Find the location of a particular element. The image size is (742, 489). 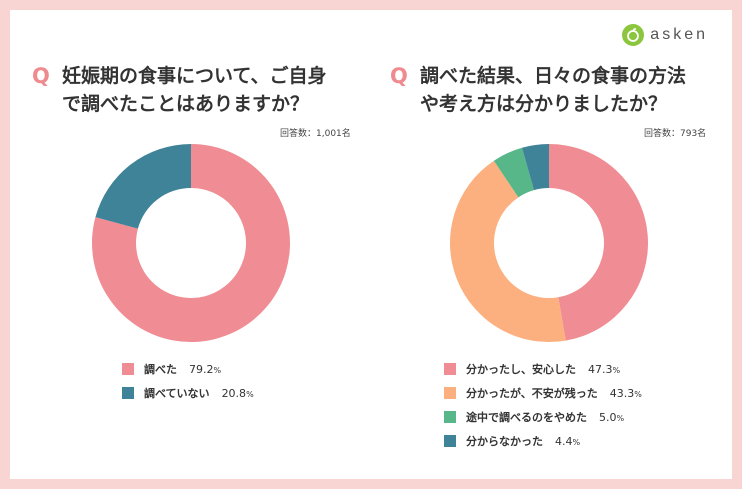

legend-value: 79.2% is located at coordinates (205, 369).